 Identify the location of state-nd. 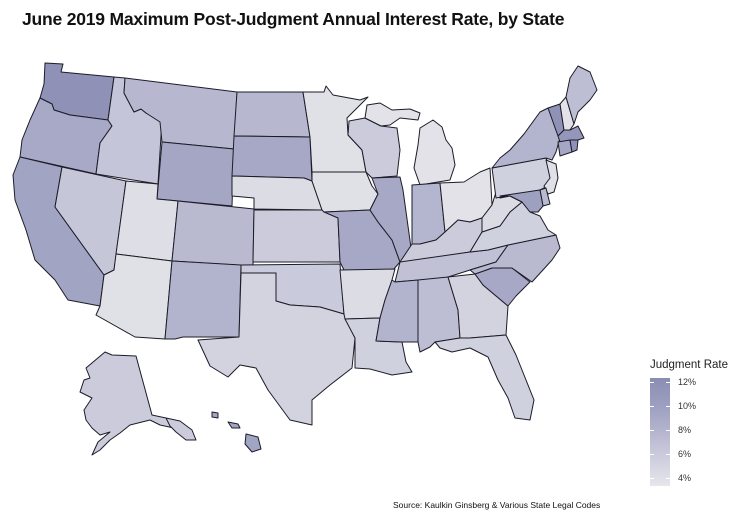
(272, 114).